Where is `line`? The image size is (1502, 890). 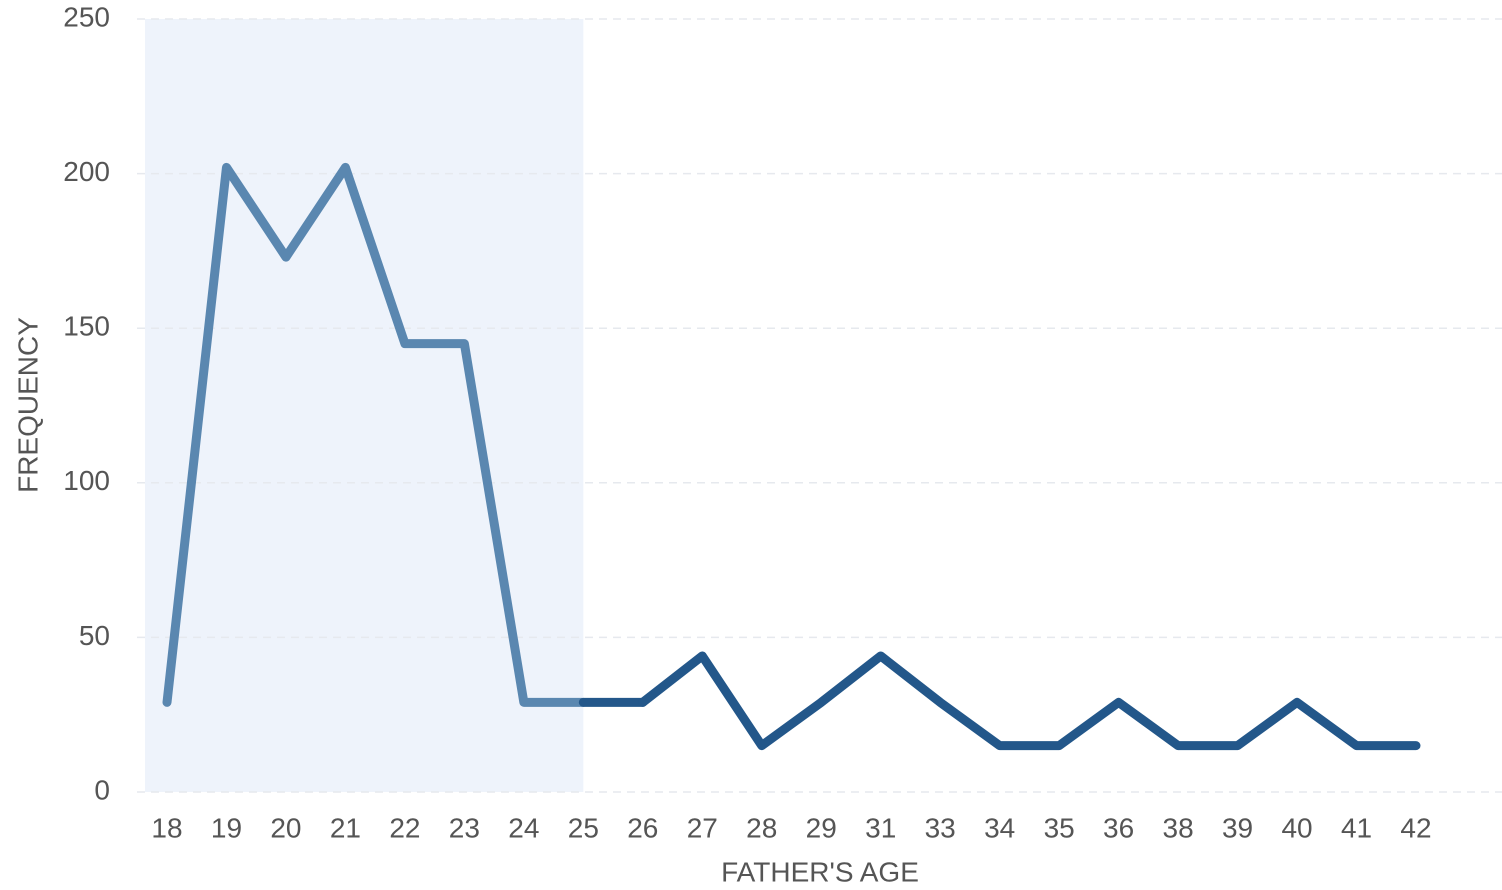 line is located at coordinates (1029, 701).